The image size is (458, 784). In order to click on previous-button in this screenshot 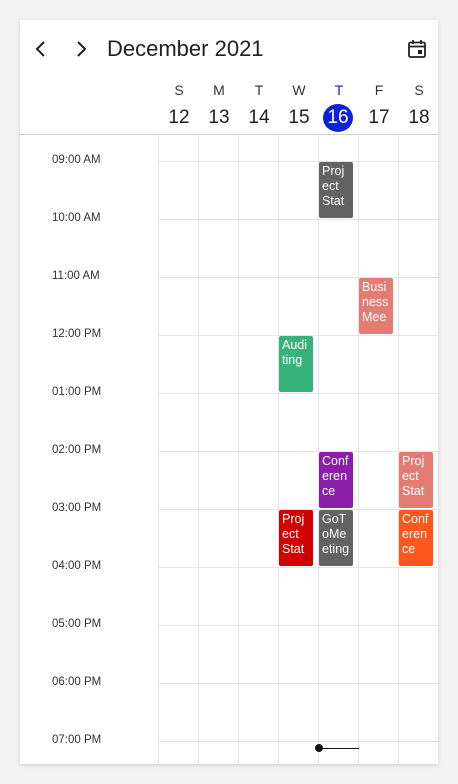, I will do `click(41, 49)`.